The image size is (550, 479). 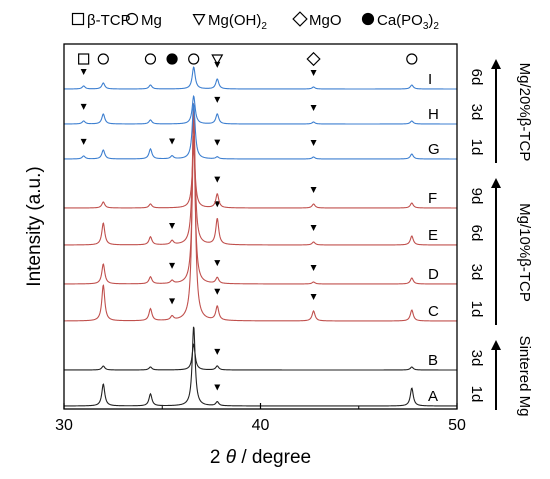 What do you see at coordinates (433, 396) in the screenshot?
I see `series-label: A` at bounding box center [433, 396].